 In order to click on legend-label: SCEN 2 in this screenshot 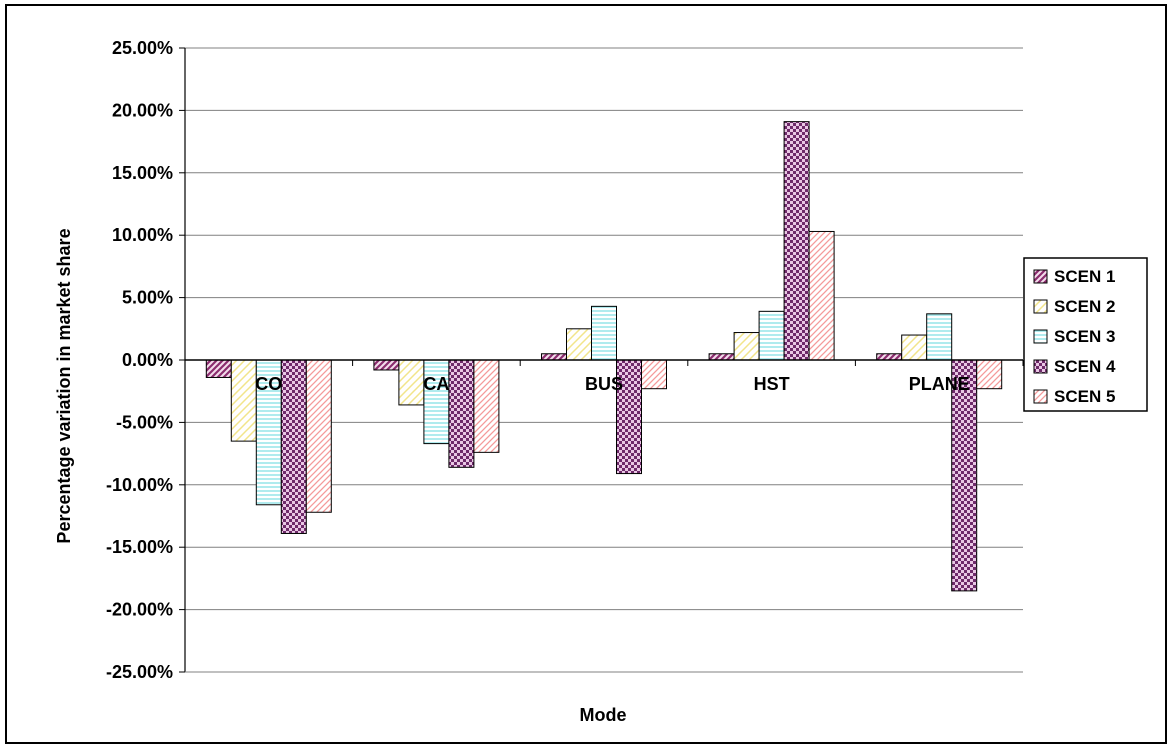, I will do `click(1084, 306)`.